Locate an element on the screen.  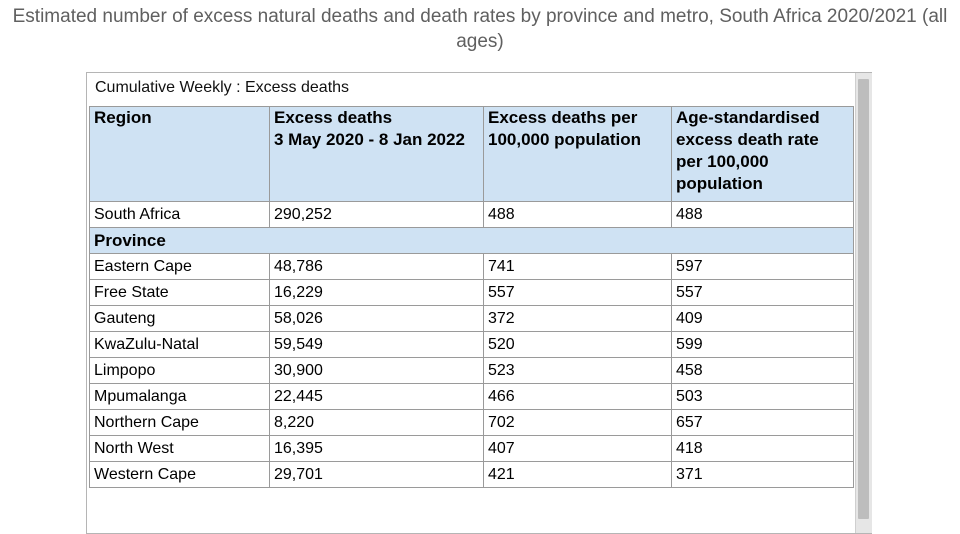
table-row: KwaZulu-Natal 59,549 520 599 is located at coordinates (471, 344).